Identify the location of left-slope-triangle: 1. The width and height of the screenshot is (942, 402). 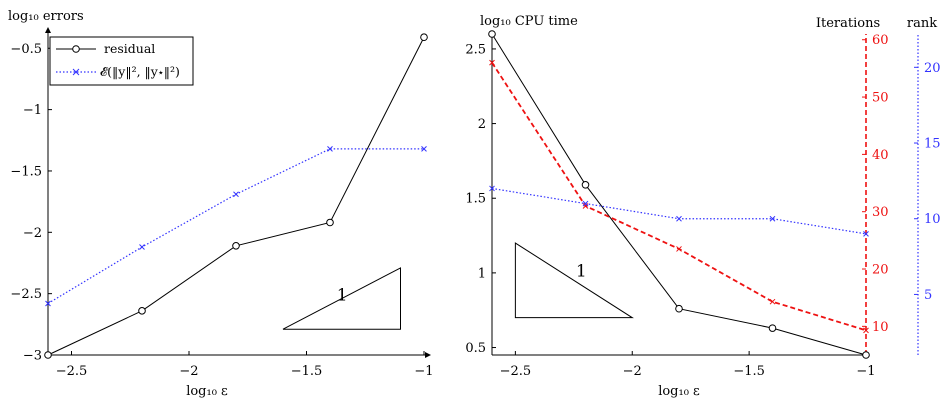
(341, 298).